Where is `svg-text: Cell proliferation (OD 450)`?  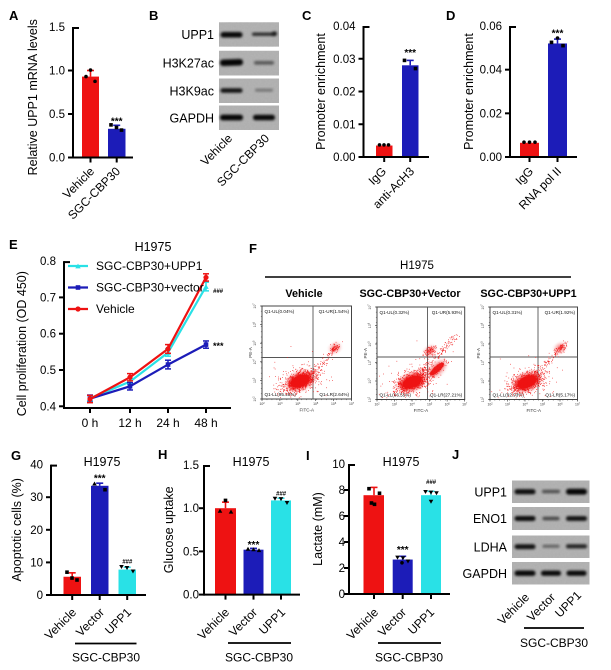 svg-text: Cell proliferation (OD 450) is located at coordinates (22, 343).